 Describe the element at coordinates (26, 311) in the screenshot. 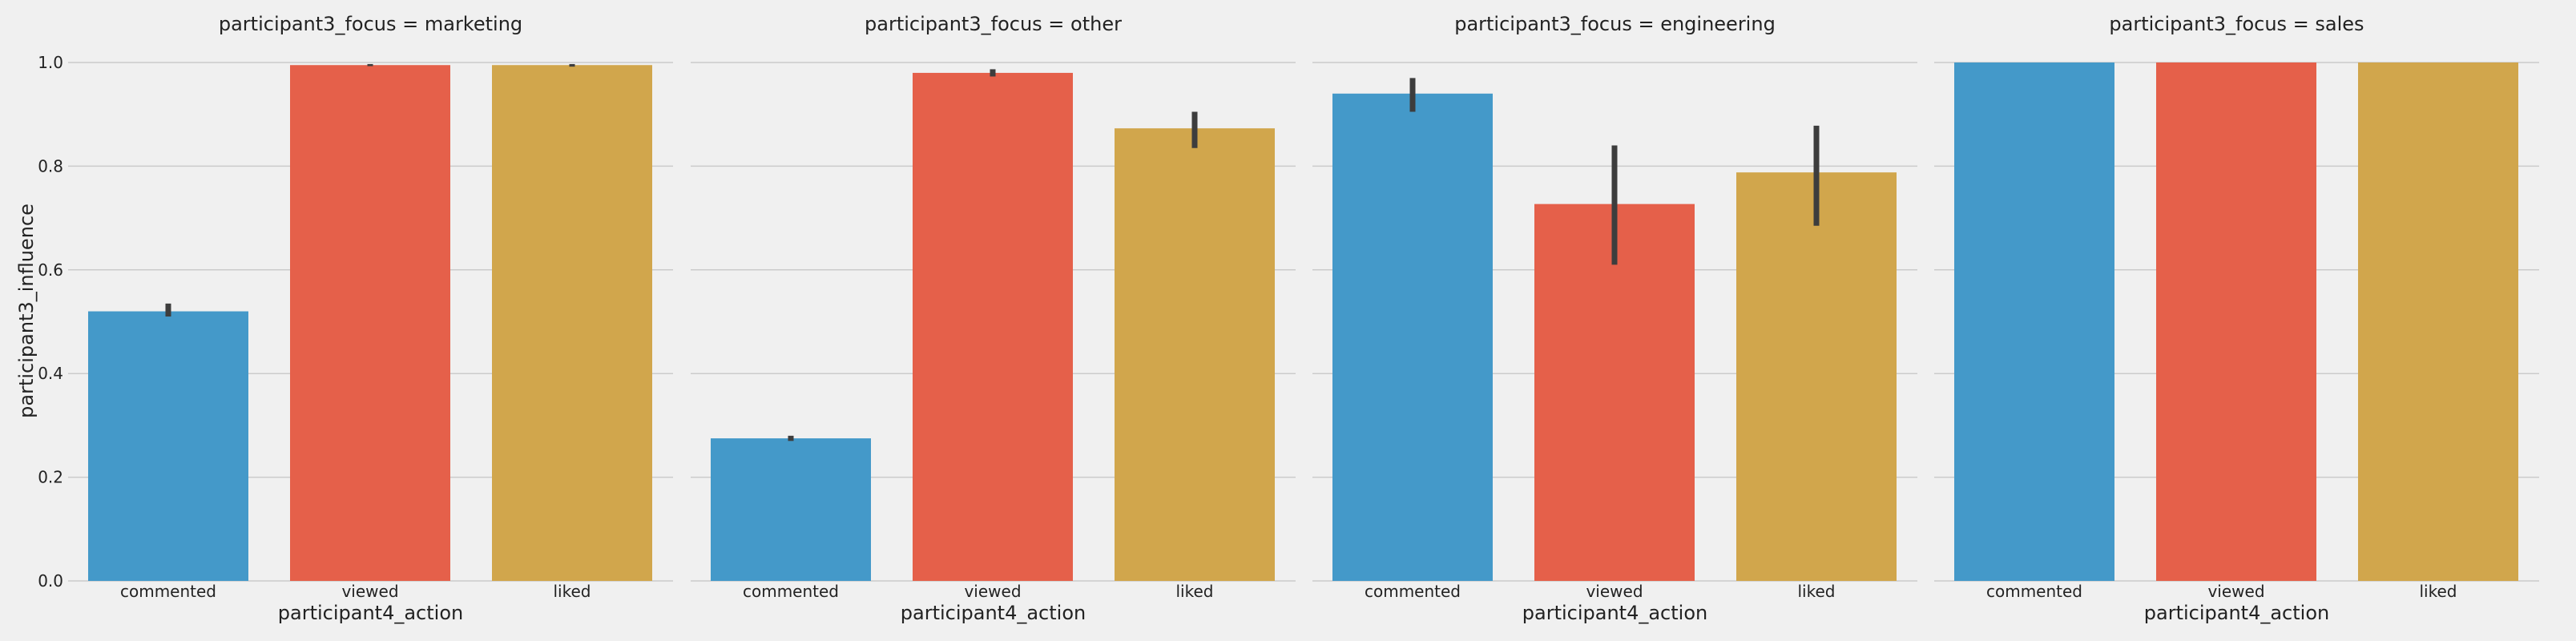

I see `y-axis-label: participant3_influence` at that location.